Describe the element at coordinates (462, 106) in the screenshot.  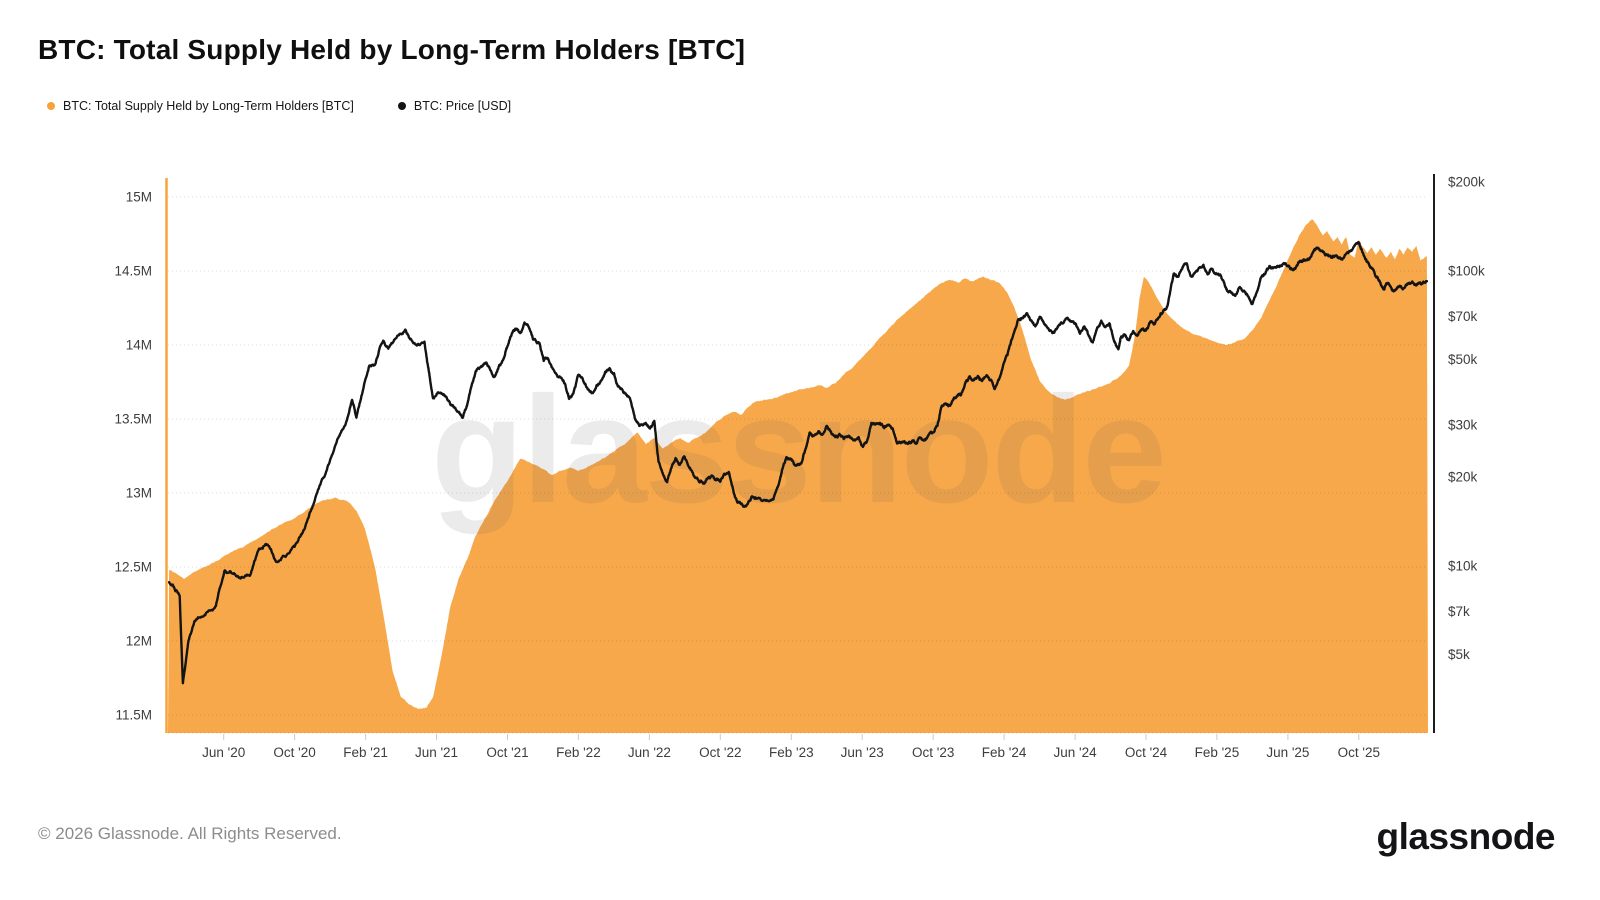
I see `price-legend-label: BTC: Price [USD]` at that location.